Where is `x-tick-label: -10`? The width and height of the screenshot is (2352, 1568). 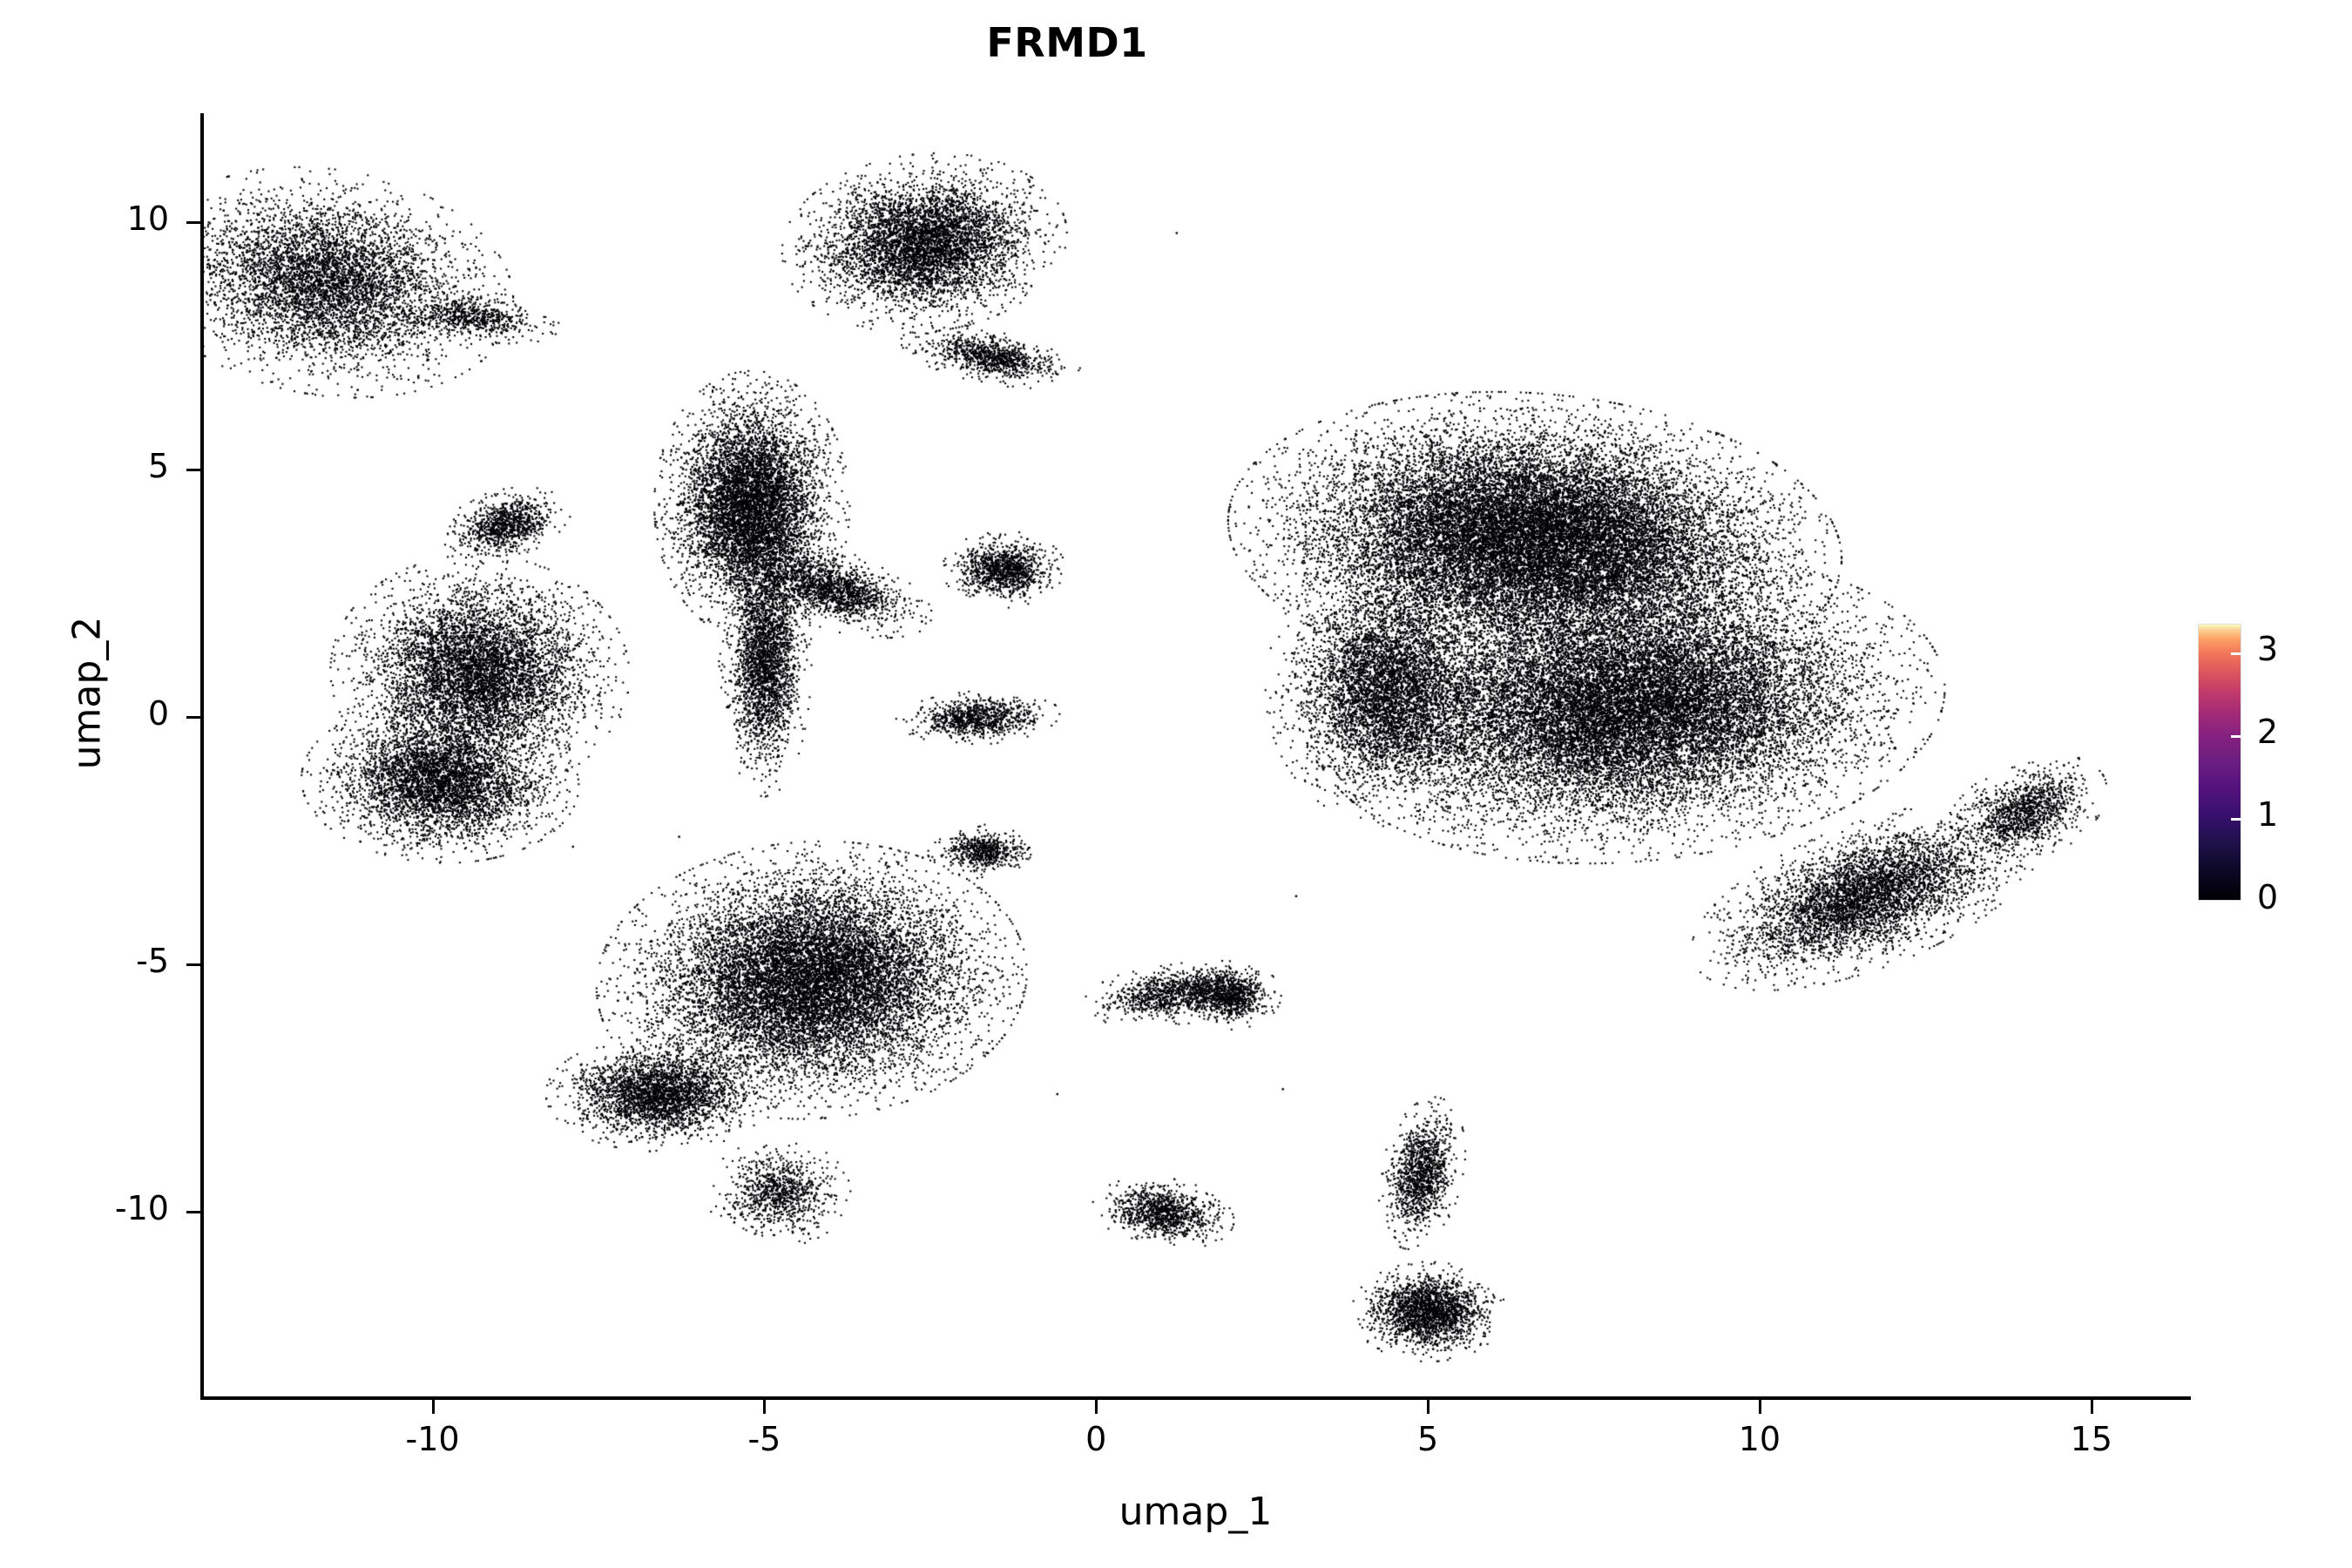 x-tick-label: -10 is located at coordinates (432, 1439).